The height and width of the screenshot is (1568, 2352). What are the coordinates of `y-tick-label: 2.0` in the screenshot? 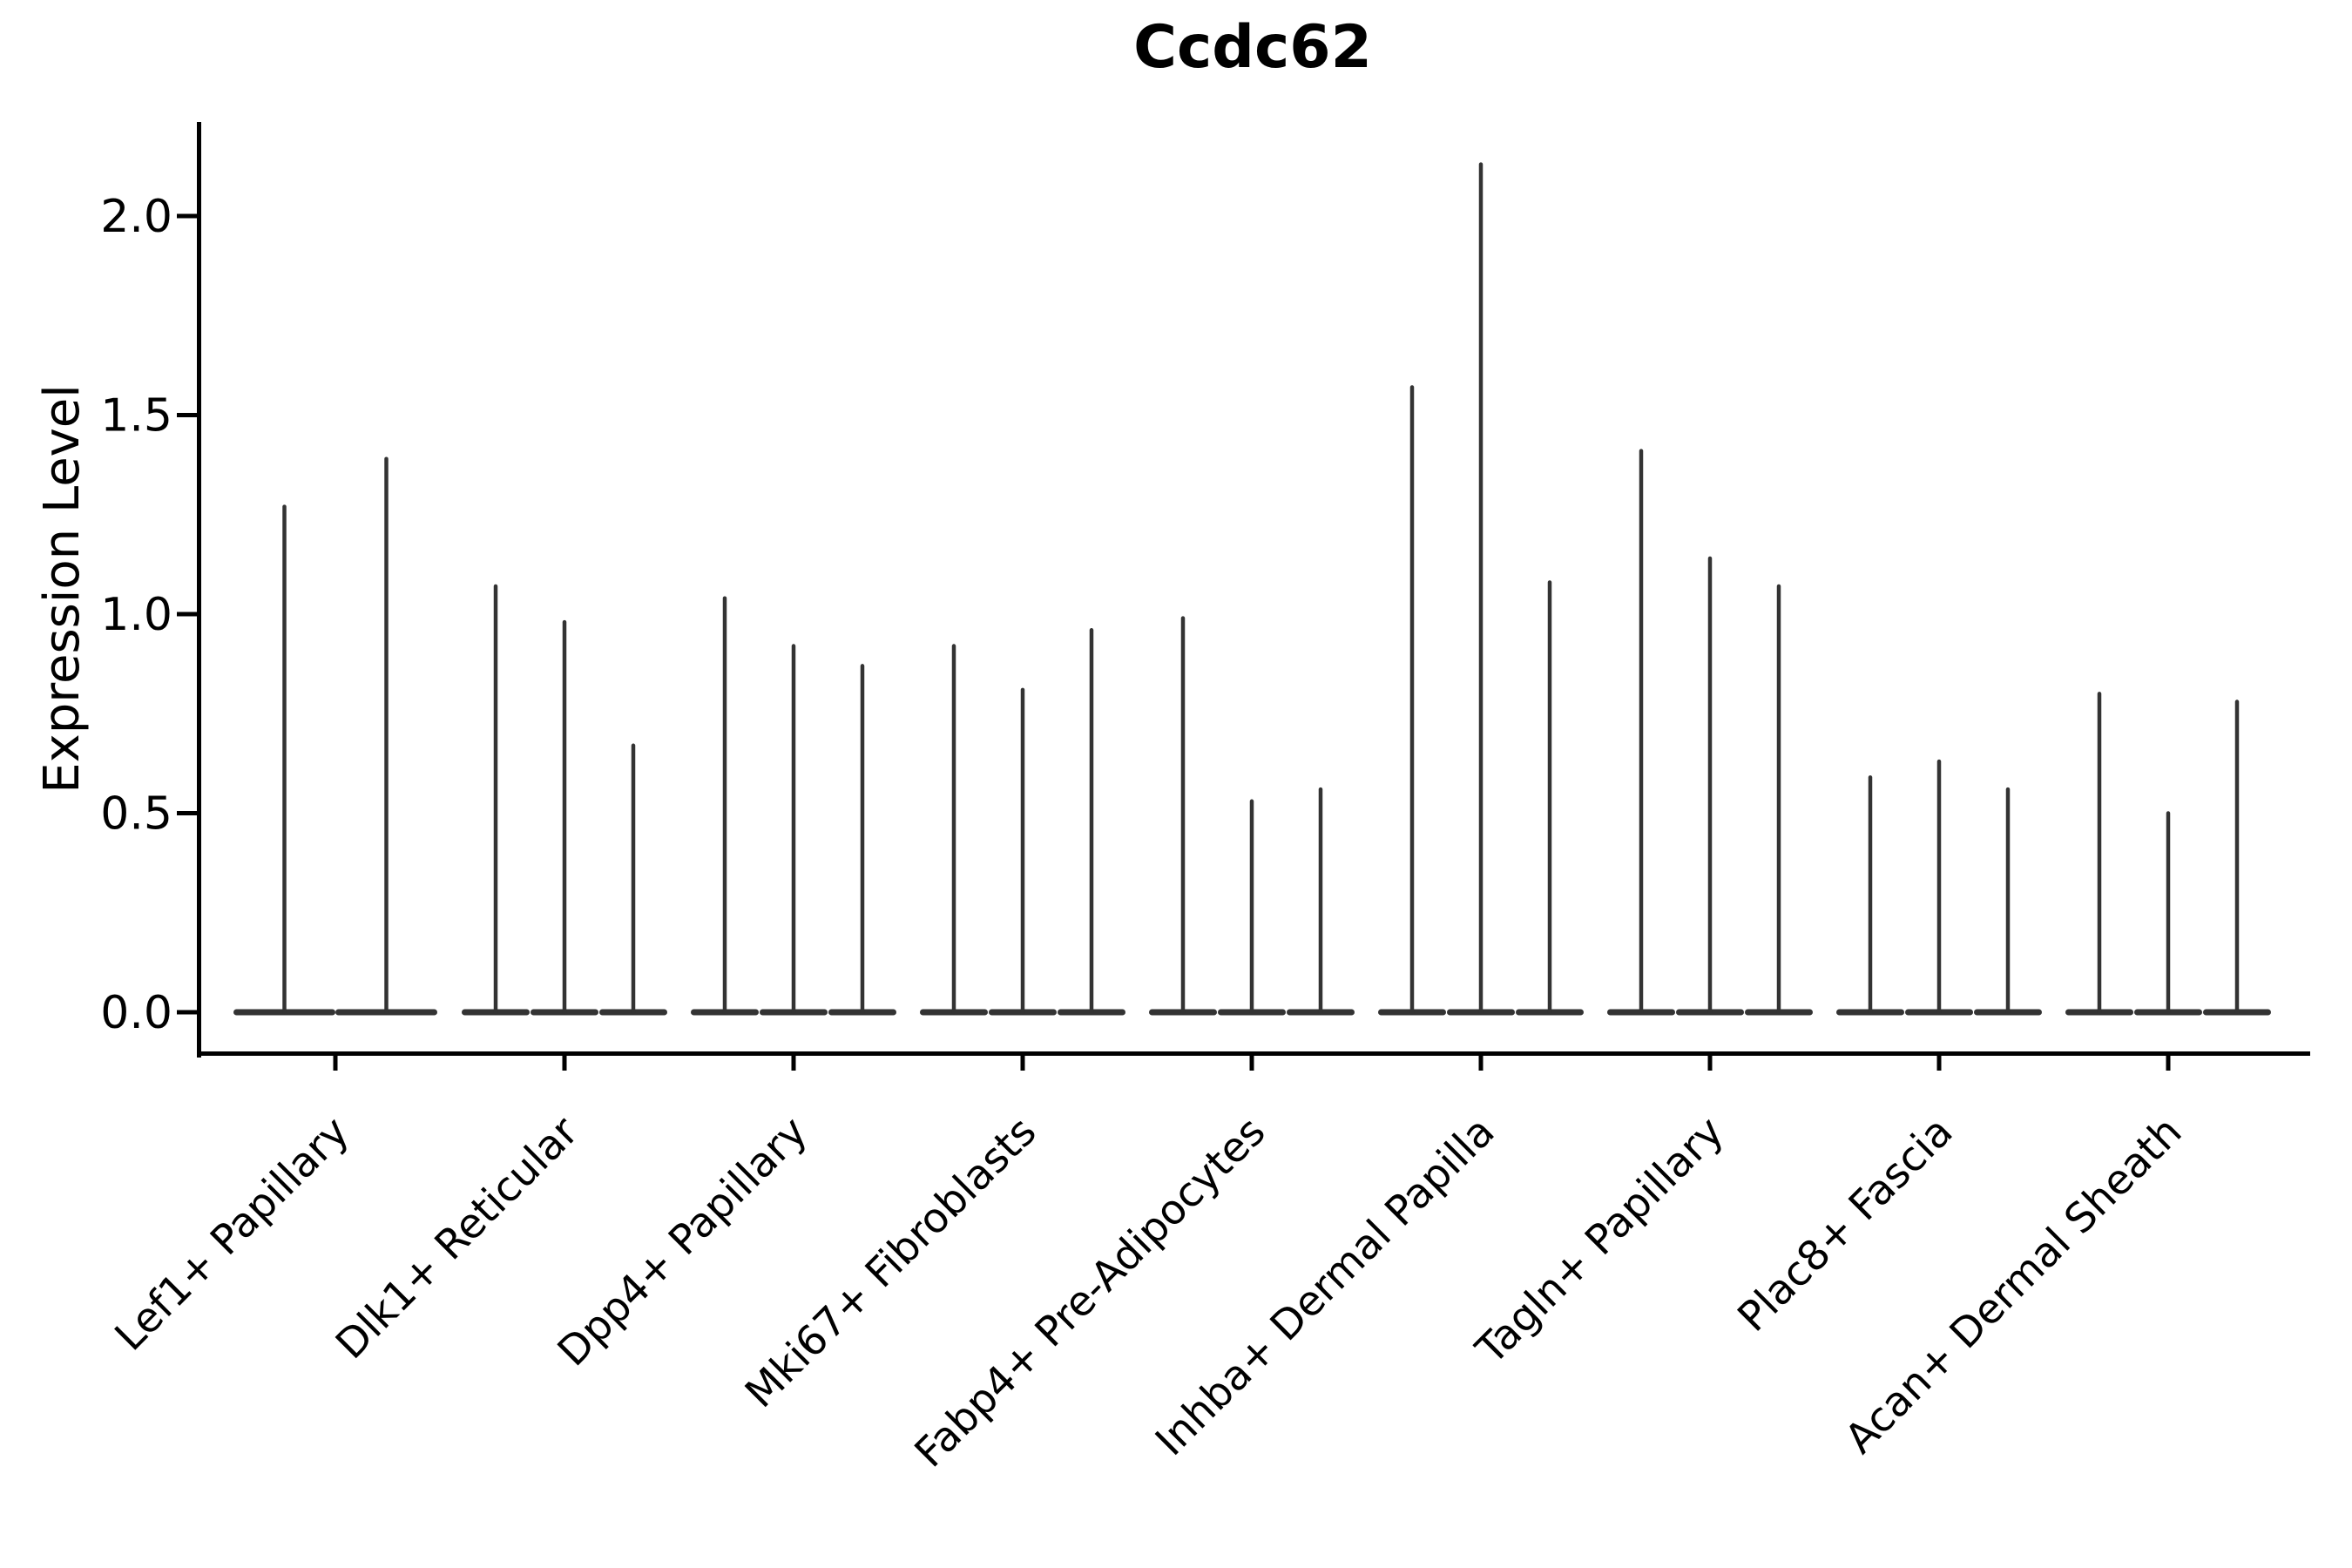 It's located at (136, 217).